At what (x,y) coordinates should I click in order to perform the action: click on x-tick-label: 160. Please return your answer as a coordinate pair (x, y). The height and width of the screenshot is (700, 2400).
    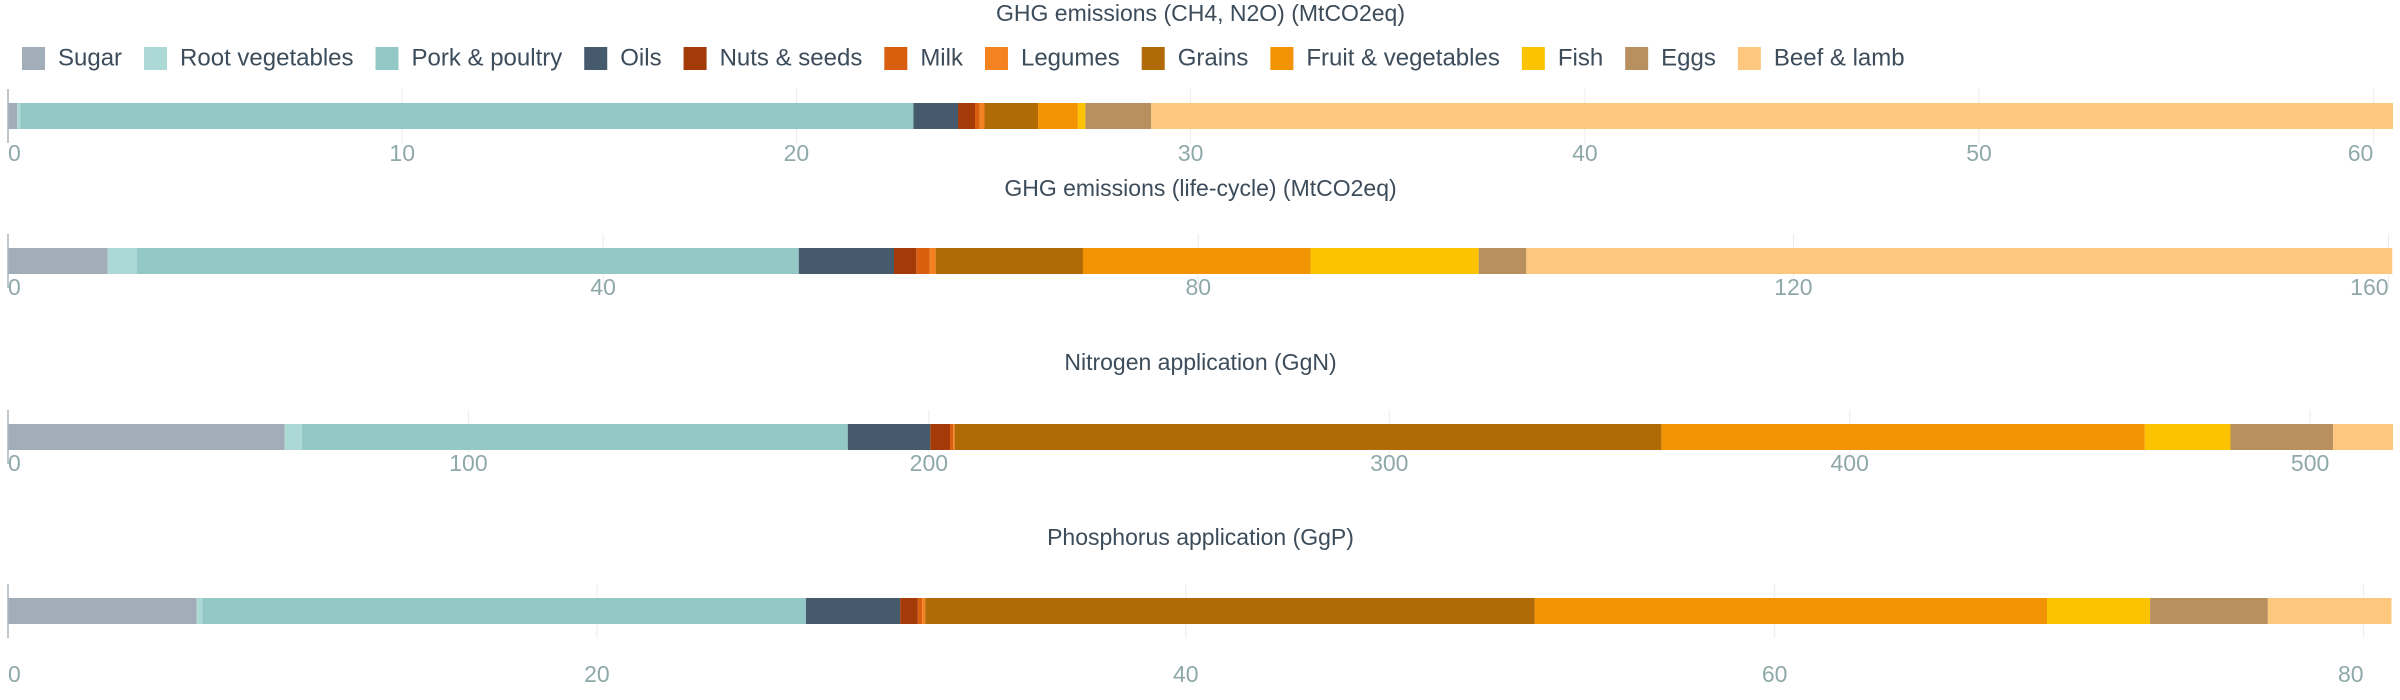
    Looking at the image, I should click on (2369, 287).